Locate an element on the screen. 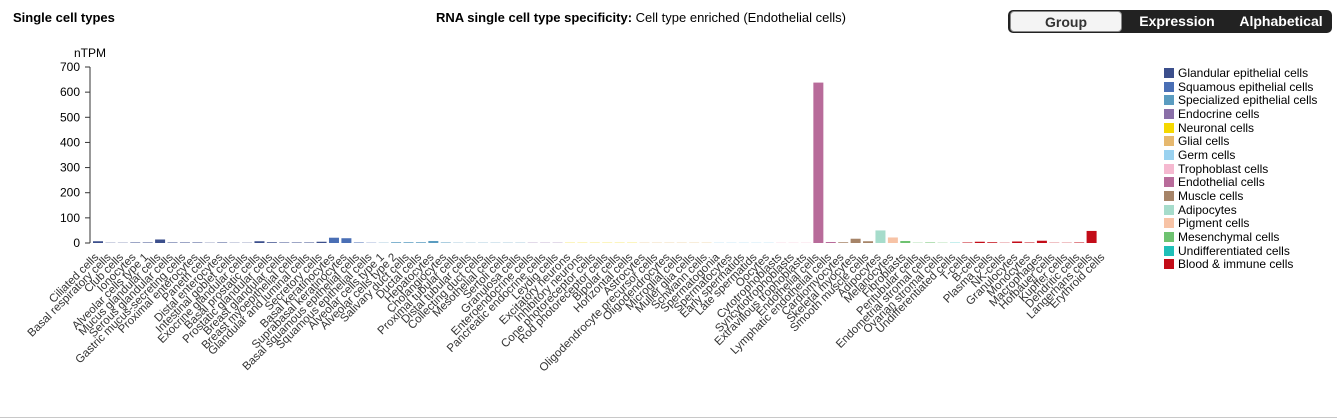 The height and width of the screenshot is (420, 1337). legend-label: Mesenchymal cells is located at coordinates (1229, 237).